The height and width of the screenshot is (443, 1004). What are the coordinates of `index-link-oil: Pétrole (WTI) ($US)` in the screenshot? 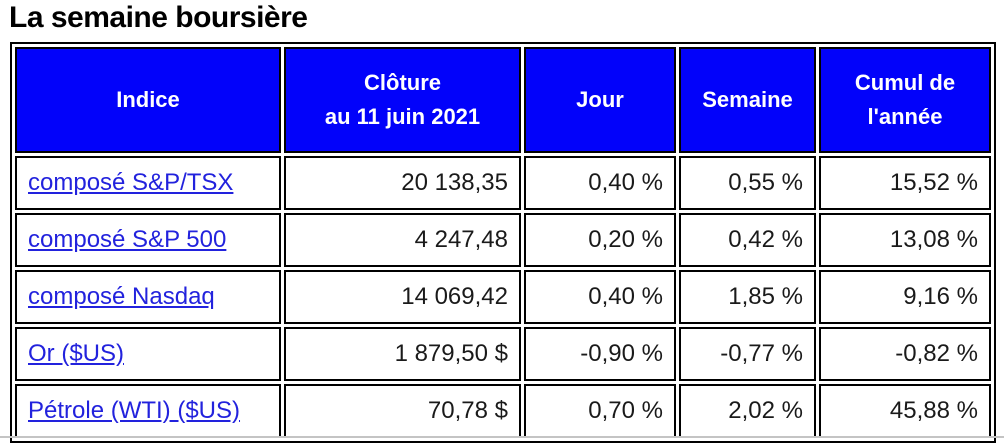 It's located at (134, 410).